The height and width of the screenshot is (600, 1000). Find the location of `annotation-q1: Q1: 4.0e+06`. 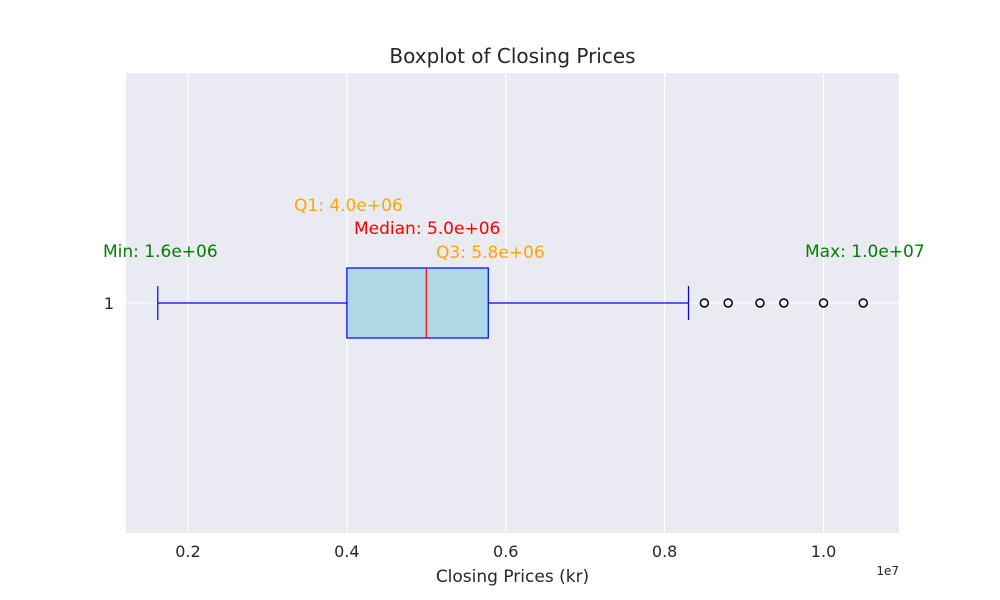

annotation-q1: Q1: 4.0e+06 is located at coordinates (348, 206).